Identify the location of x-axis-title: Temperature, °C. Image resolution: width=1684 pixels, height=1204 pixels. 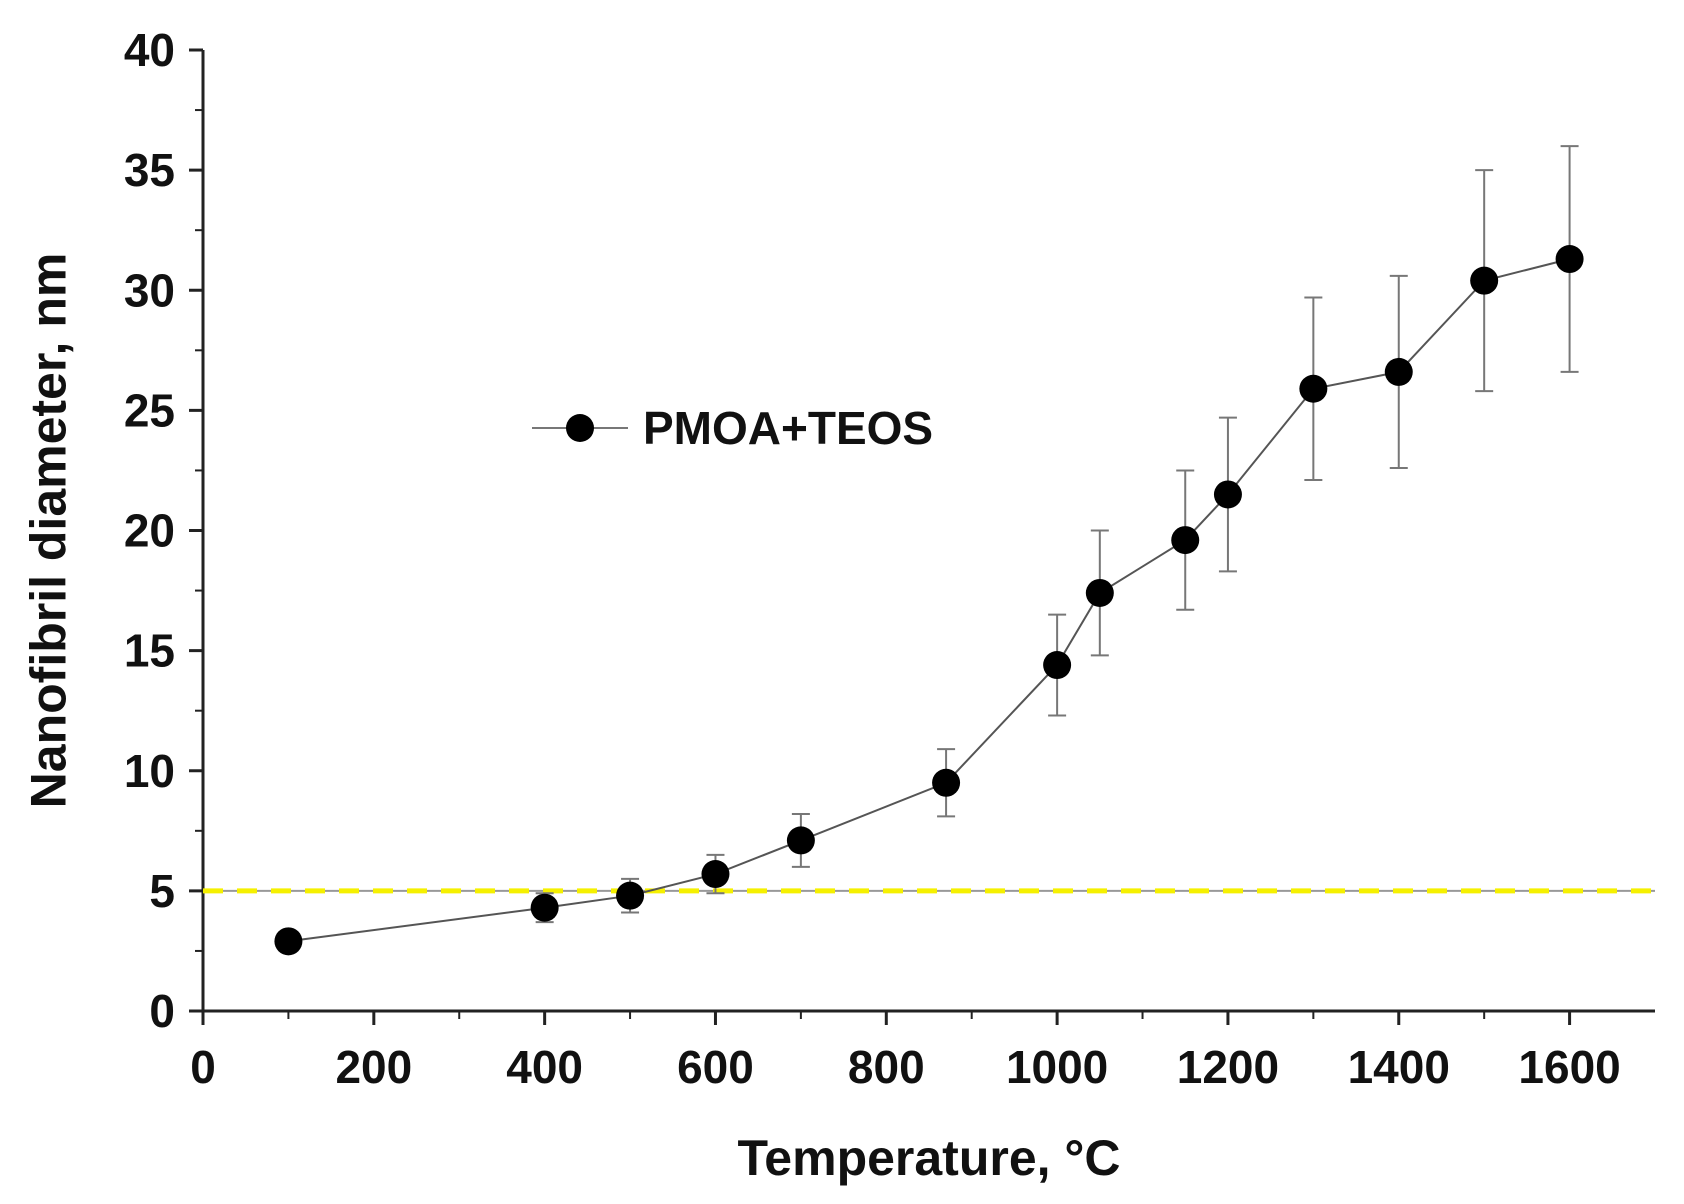
(928, 1158).